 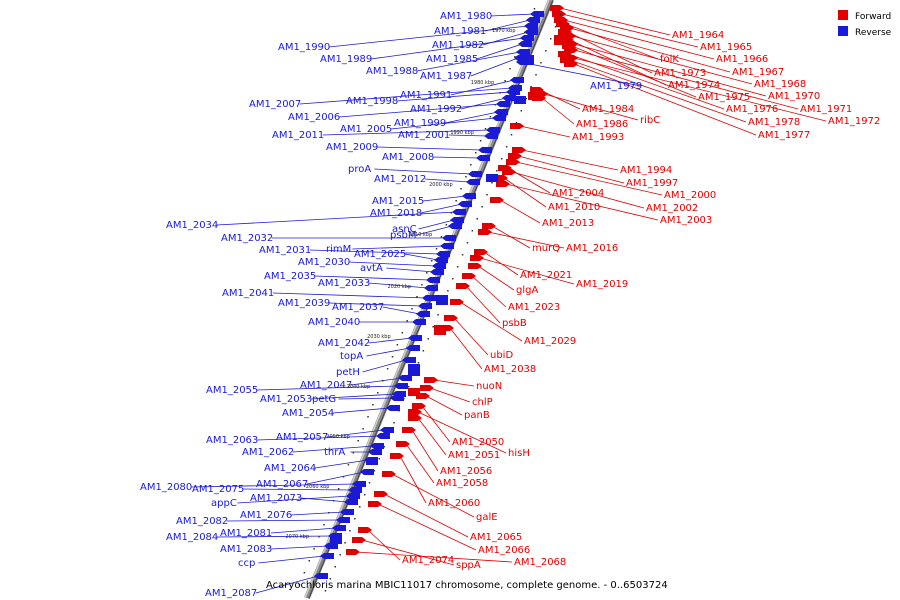 I want to click on reverse-gene-label: AM1_2041, so click(x=248, y=293).